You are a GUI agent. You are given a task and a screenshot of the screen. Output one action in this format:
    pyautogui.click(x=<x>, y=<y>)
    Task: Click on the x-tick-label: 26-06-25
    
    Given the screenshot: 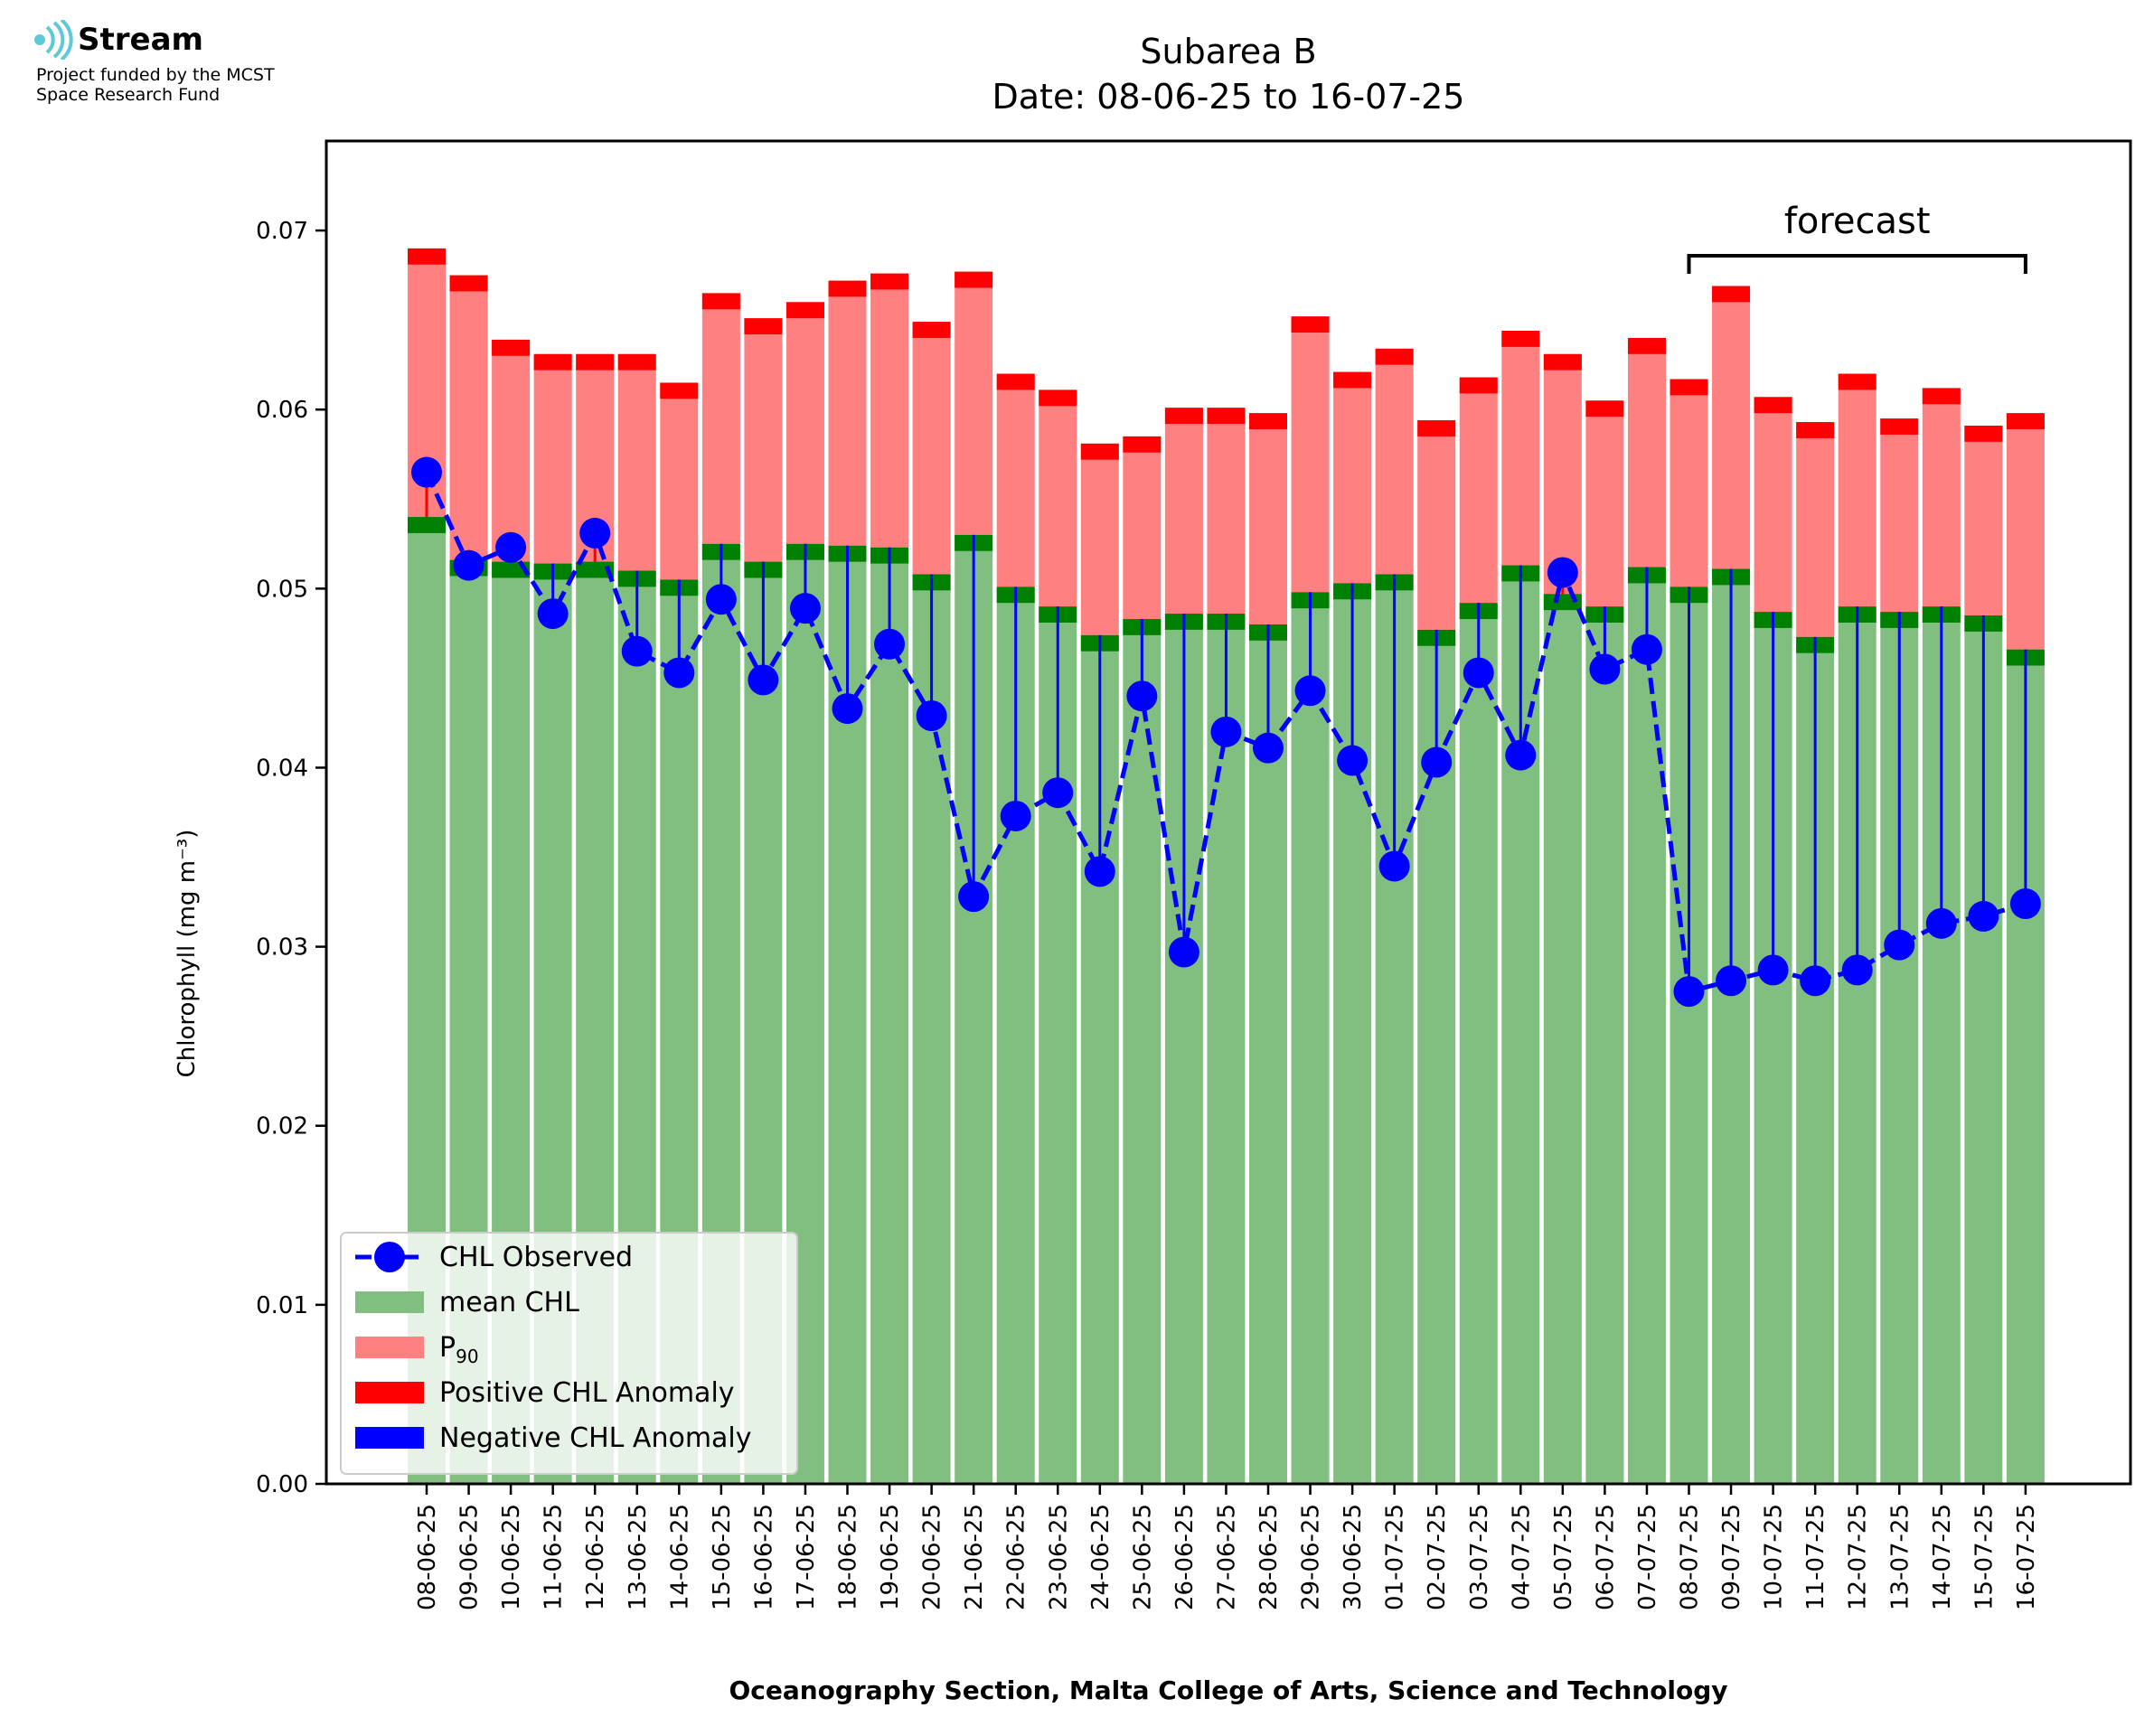 What is the action you would take?
    pyautogui.click(x=1185, y=1557)
    